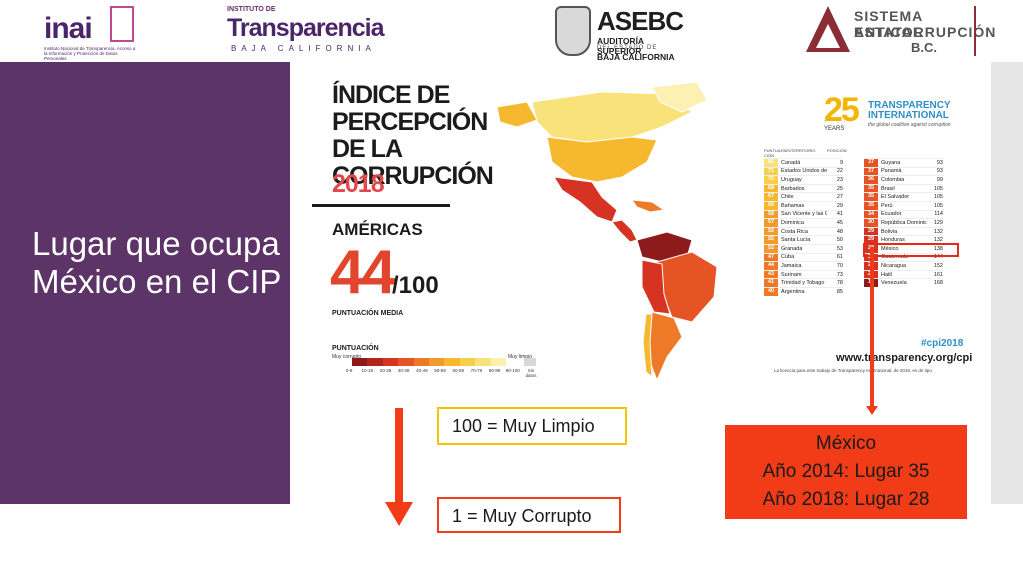  I want to click on rank-position: 114, so click(938, 214).